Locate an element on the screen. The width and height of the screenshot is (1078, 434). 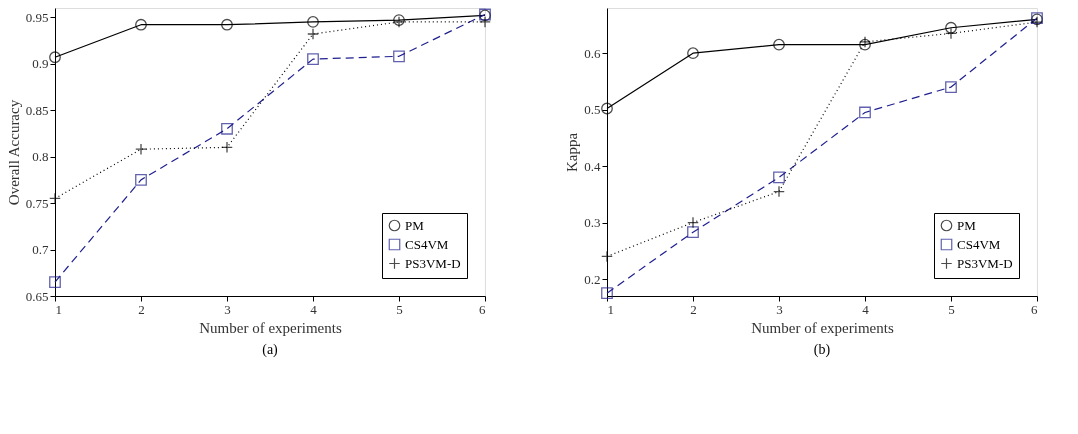
y-tick-label: 0.4 is located at coordinates (592, 166).